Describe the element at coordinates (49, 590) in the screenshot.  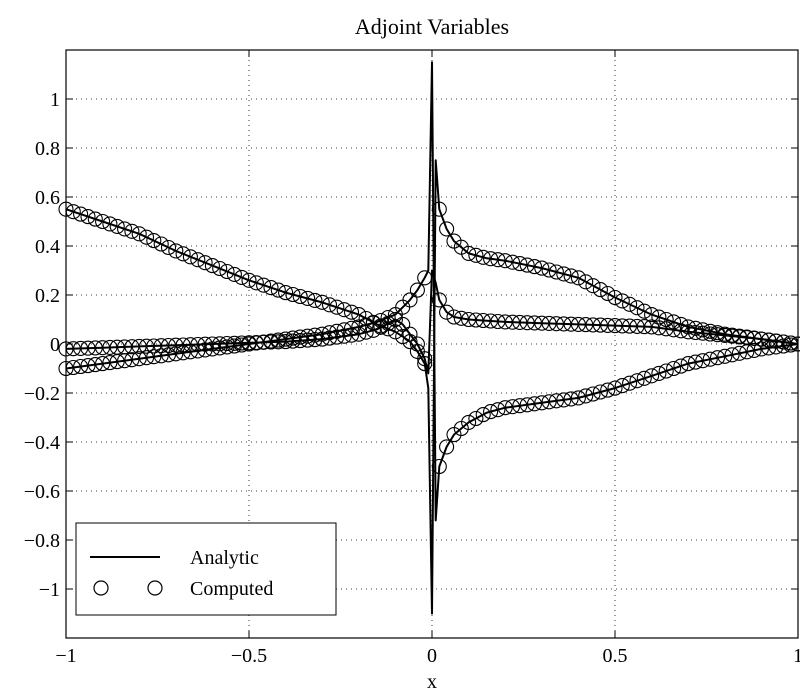
I see `y-tick-label: −1` at that location.